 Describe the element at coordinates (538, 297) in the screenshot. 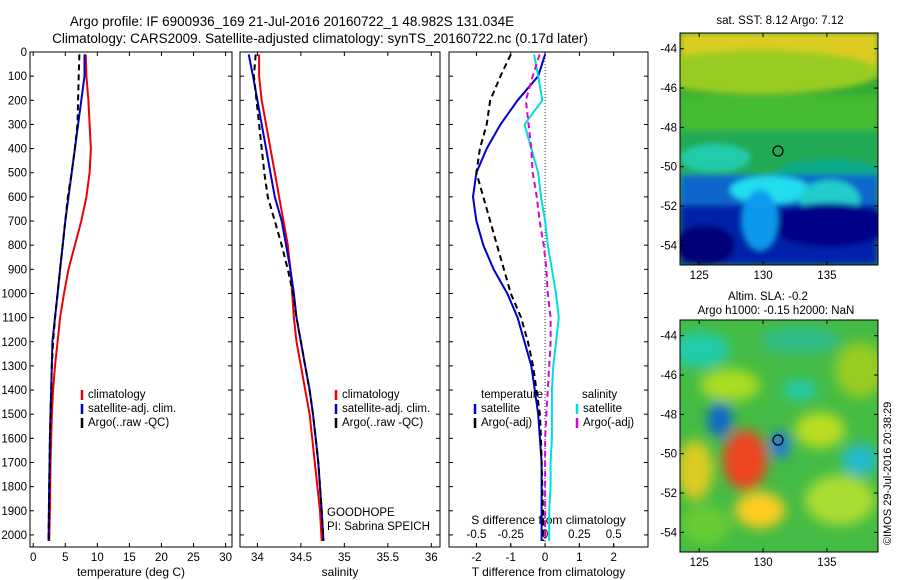

I see `series-line-salinity-argo-adj-` at that location.